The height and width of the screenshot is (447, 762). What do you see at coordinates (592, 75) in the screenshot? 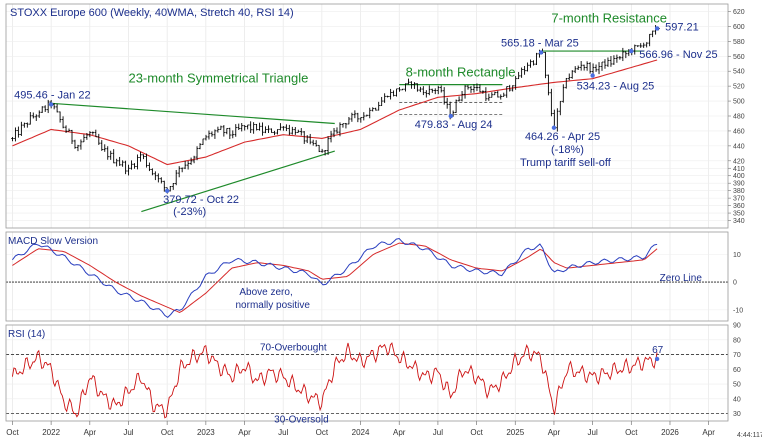
I see `aug25-label-dot` at bounding box center [592, 75].